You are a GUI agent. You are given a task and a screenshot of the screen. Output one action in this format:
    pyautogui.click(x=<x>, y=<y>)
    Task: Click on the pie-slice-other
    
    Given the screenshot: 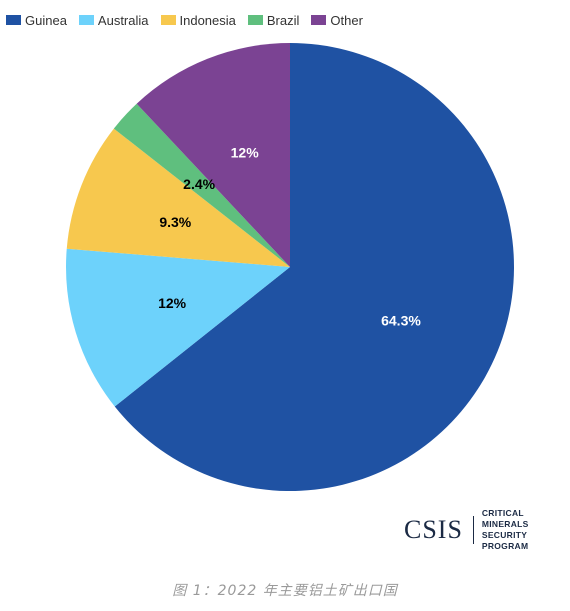 What is the action you would take?
    pyautogui.click(x=213, y=155)
    